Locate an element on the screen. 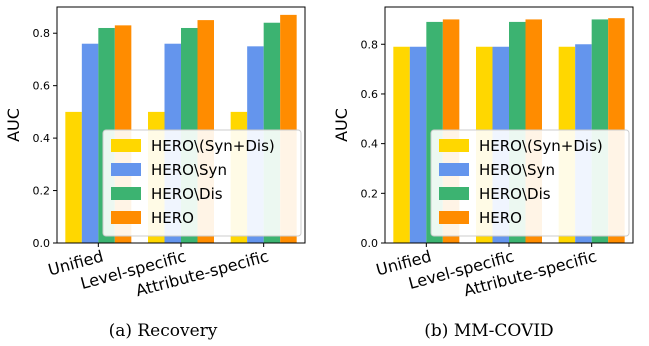 This screenshot has height=346, width=649. figure-caption: (a) Recovery is located at coordinates (163, 331).